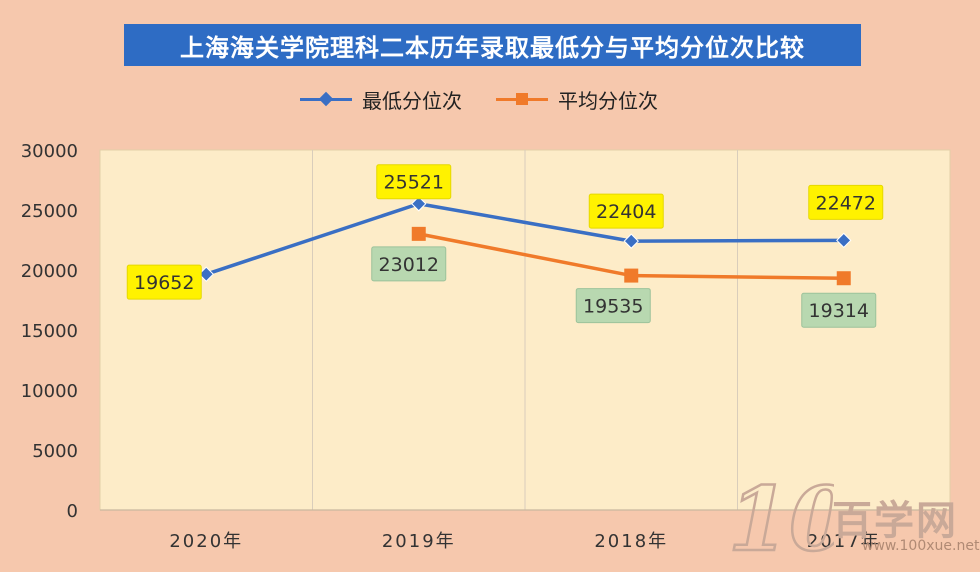 Image resolution: width=980 pixels, height=572 pixels. I want to click on legend-label-avg-rank: 平均分位次, so click(608, 100).